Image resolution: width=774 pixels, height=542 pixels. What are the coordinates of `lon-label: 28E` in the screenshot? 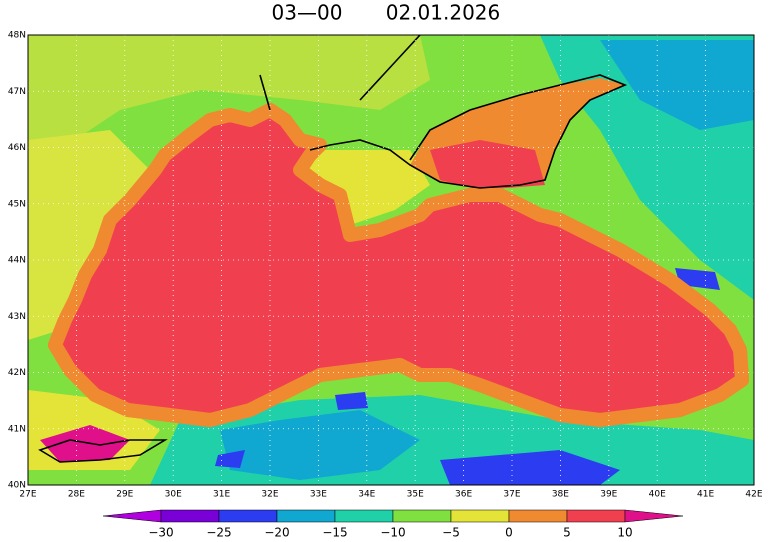 It's located at (76, 495).